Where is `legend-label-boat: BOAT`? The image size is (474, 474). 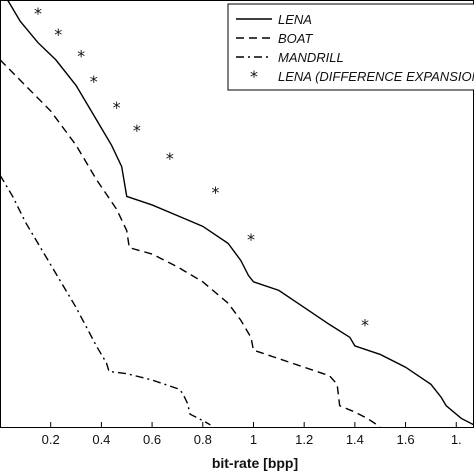 legend-label-boat: BOAT is located at coordinates (295, 38).